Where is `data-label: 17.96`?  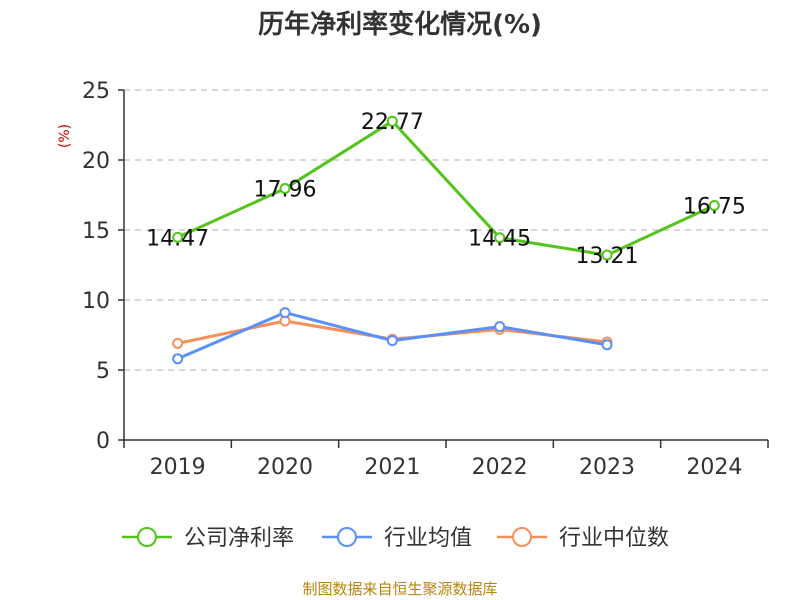 data-label: 17.96 is located at coordinates (285, 190).